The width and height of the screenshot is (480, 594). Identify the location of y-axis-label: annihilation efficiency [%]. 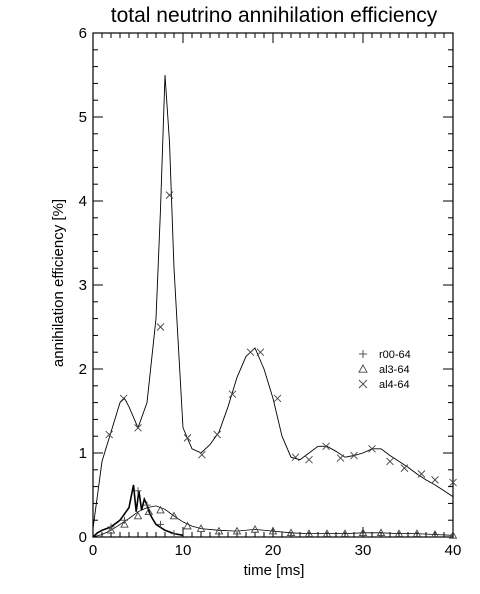
(58, 283).